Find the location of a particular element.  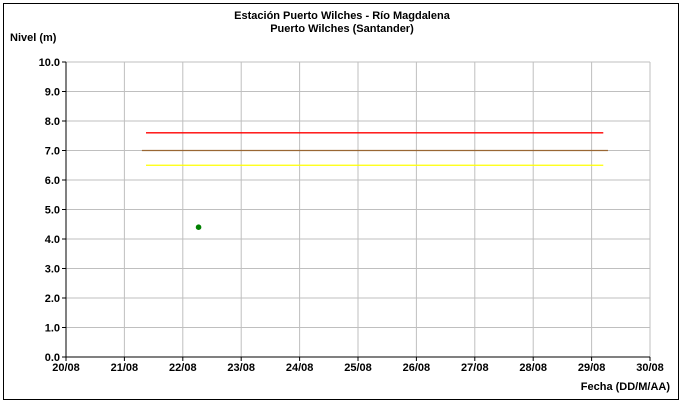

y-tick-label: 9.0 is located at coordinates (52, 93).